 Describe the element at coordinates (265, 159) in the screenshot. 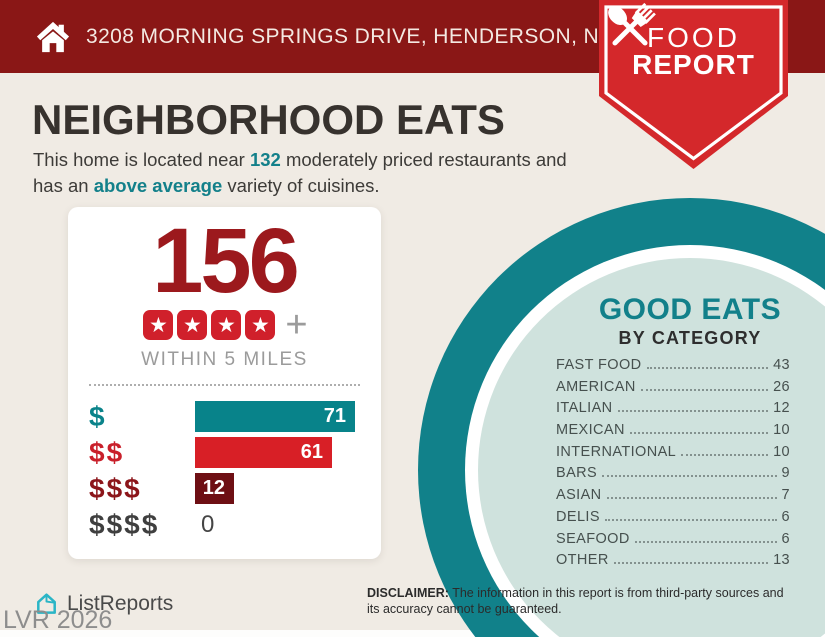

I see `restaurant-count: 132` at that location.